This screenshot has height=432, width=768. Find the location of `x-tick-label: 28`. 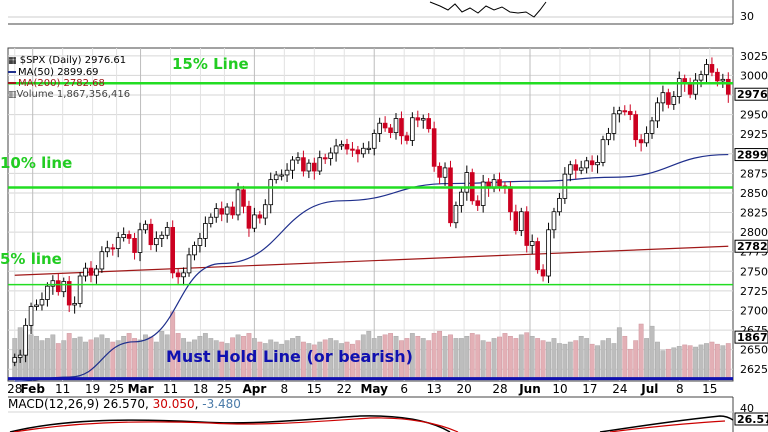

x-tick-label: 28 is located at coordinates (14, 389).